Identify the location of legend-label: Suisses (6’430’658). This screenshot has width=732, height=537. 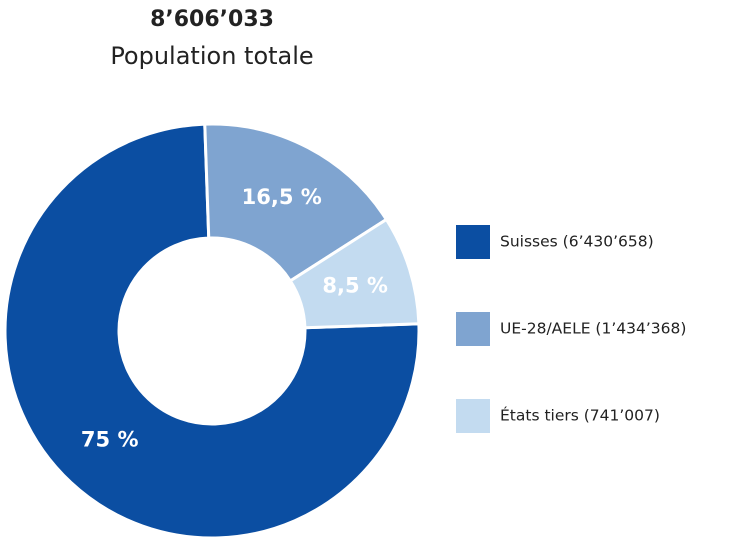
(577, 242).